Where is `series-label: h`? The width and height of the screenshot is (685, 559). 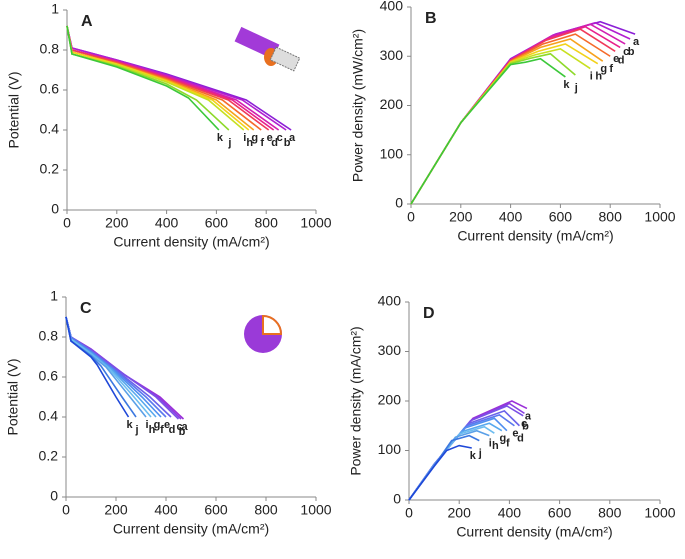 series-label: h is located at coordinates (598, 77).